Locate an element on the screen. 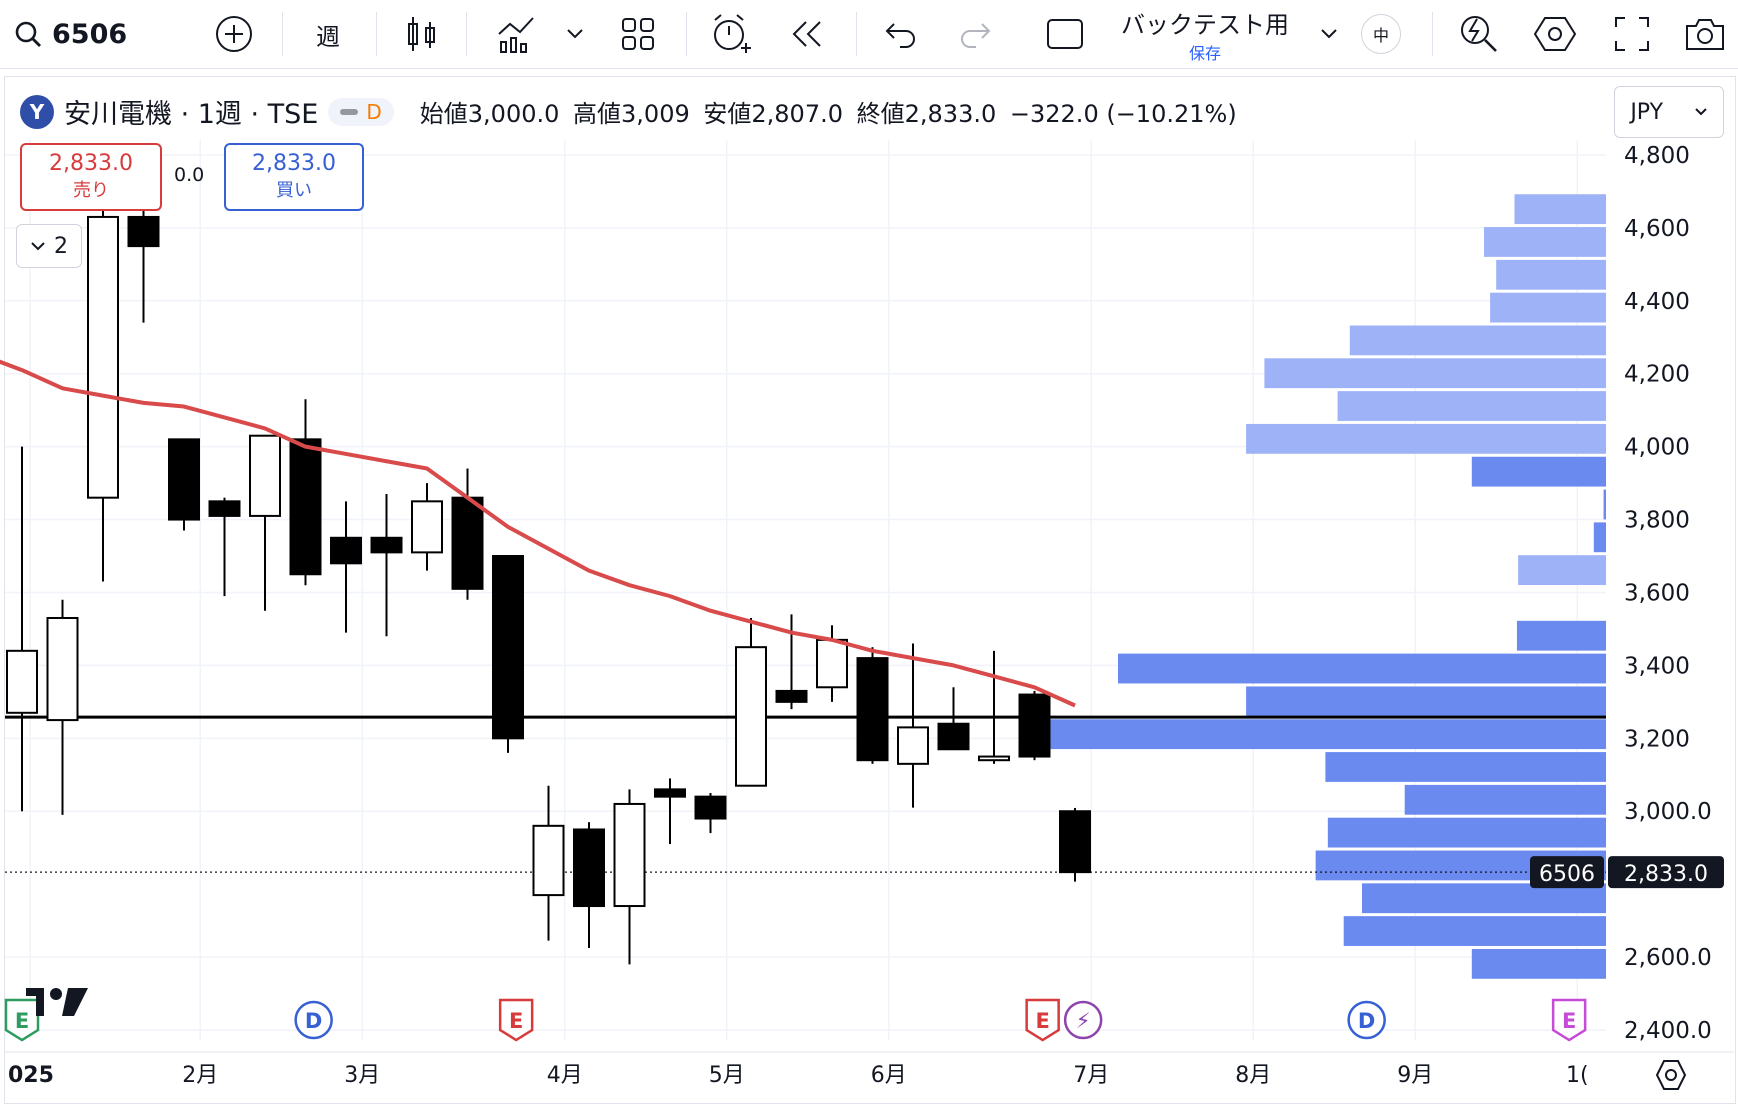 This screenshot has height=1108, width=1738. layout-dropdown is located at coordinates (1329, 34).